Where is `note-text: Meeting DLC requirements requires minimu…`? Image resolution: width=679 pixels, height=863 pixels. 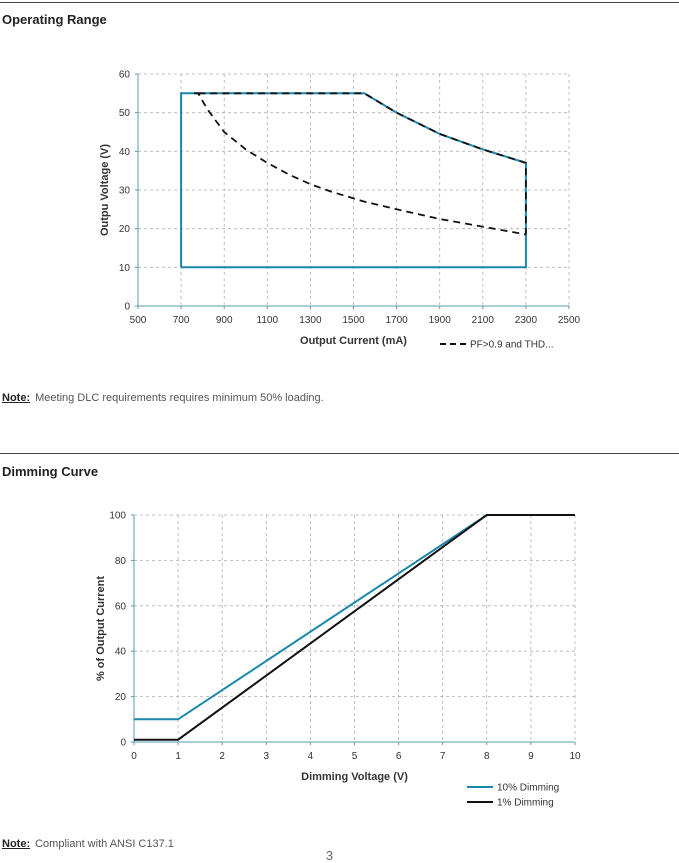 note-text: Meeting DLC requirements requires minimu… is located at coordinates (179, 398).